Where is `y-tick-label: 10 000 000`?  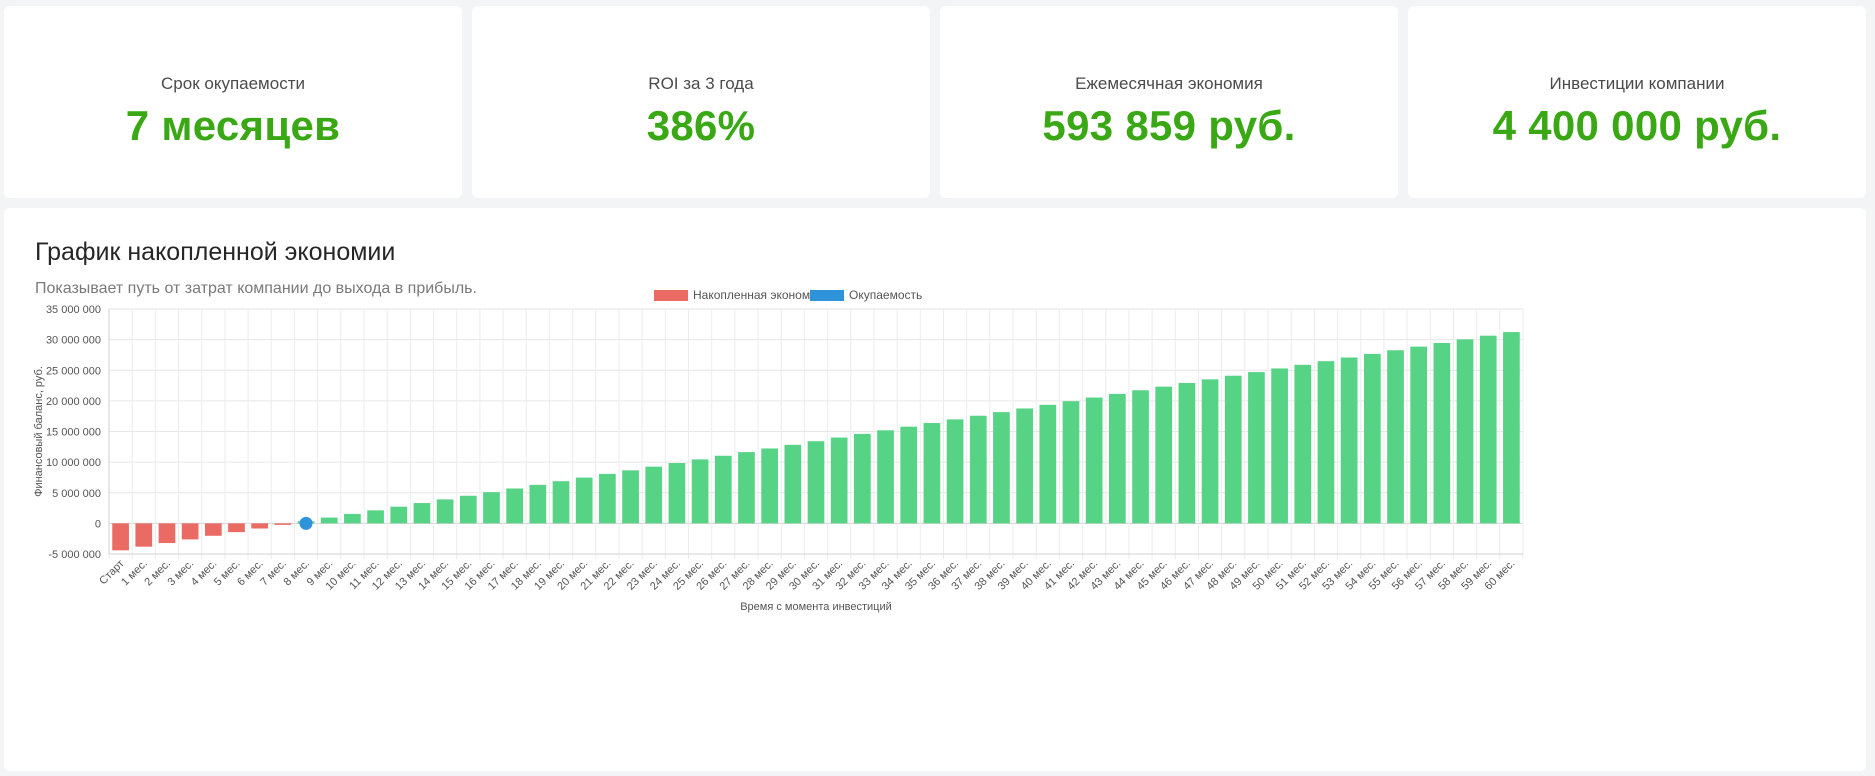 y-tick-label: 10 000 000 is located at coordinates (73, 463).